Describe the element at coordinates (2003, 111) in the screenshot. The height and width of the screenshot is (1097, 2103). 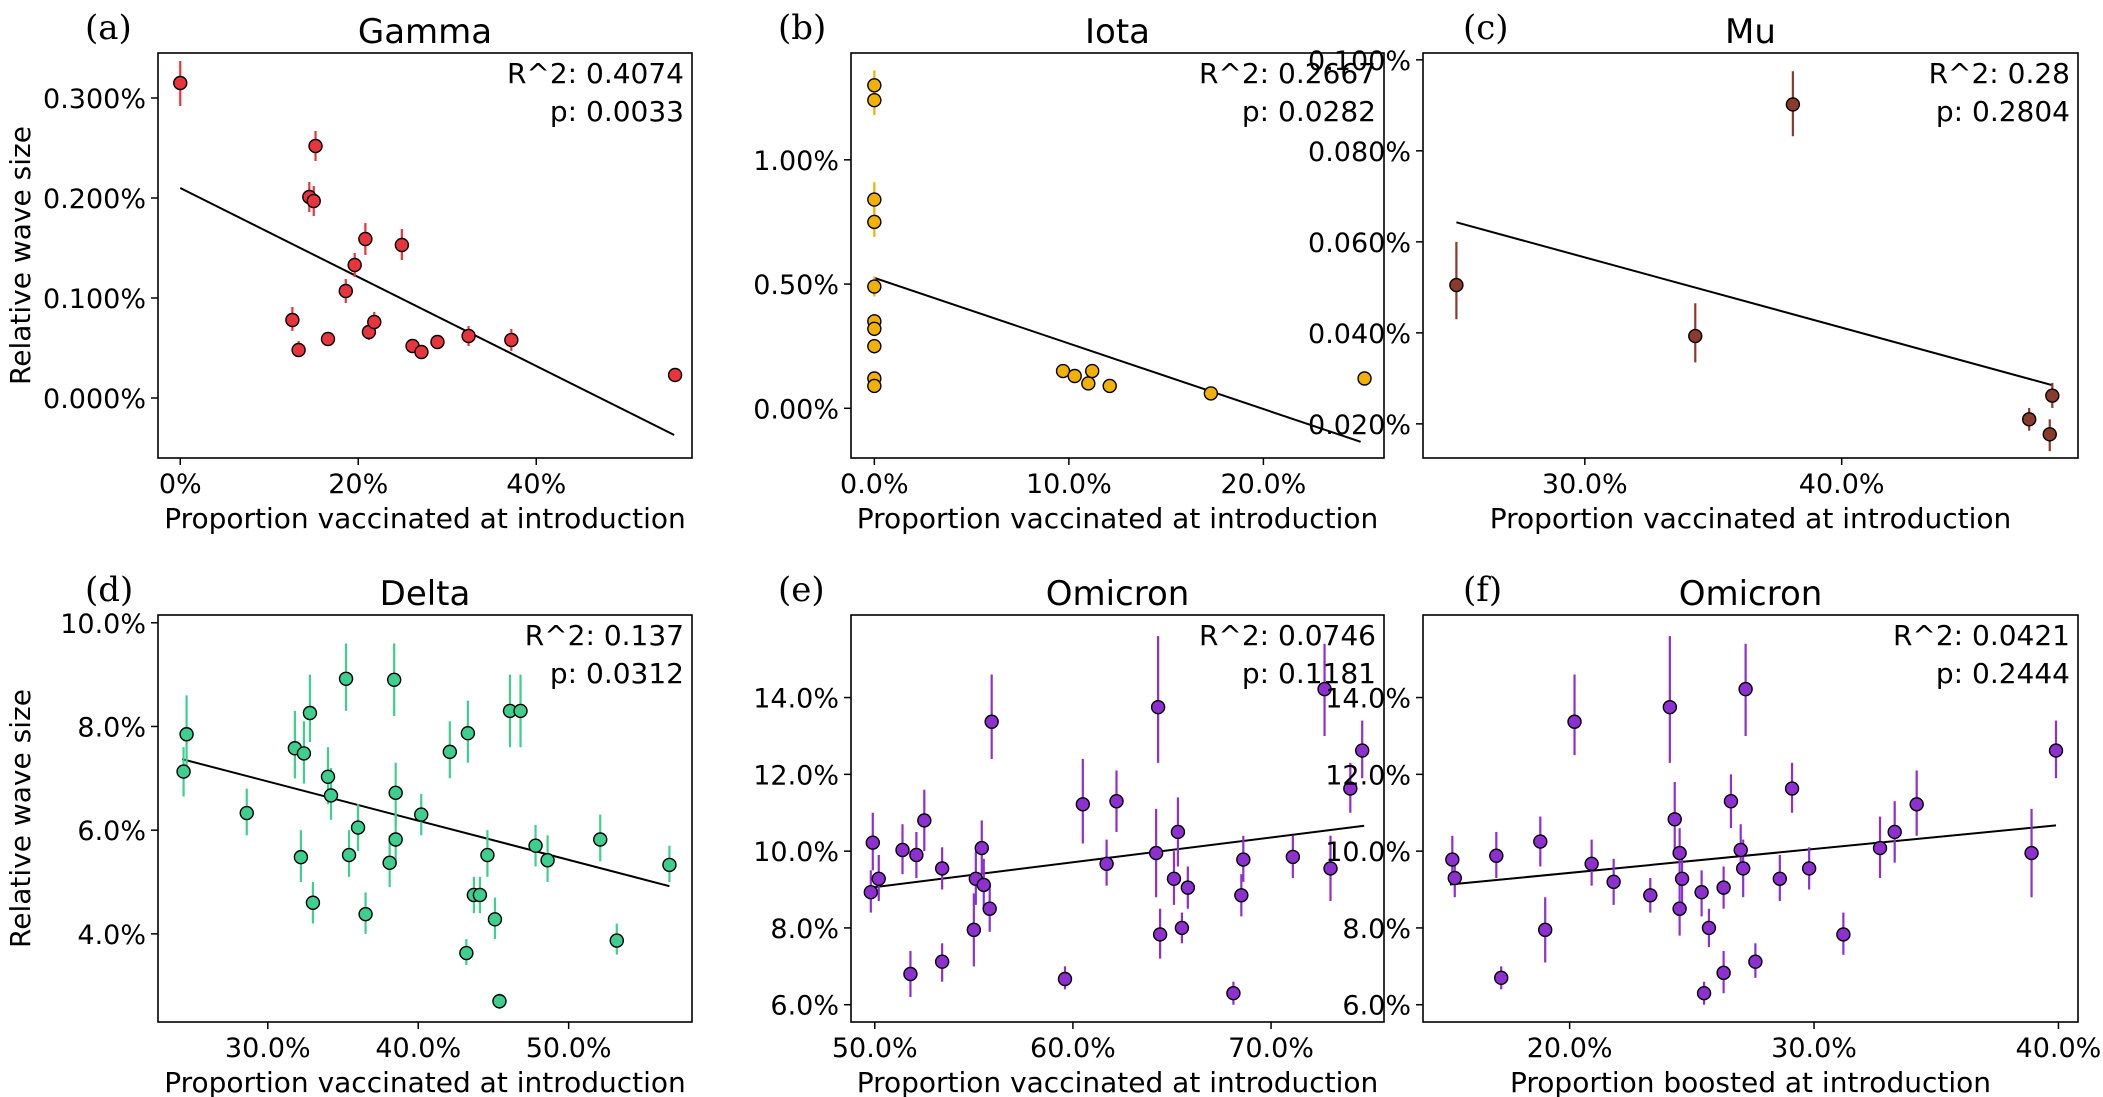
I see `p-value-label: p: 0.2804` at that location.